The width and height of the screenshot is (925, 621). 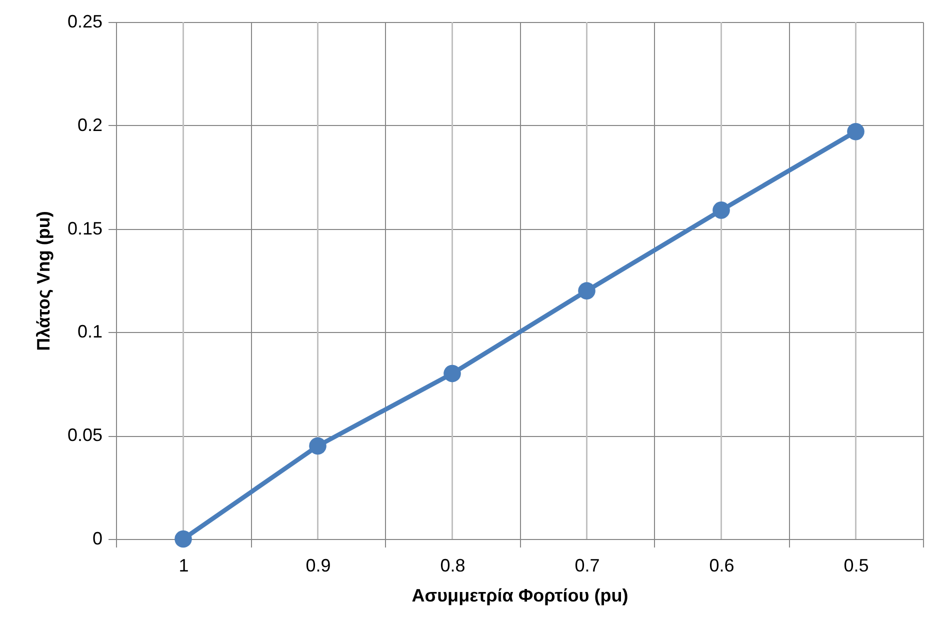 I want to click on x-tick-label: 0.7, so click(x=587, y=566).